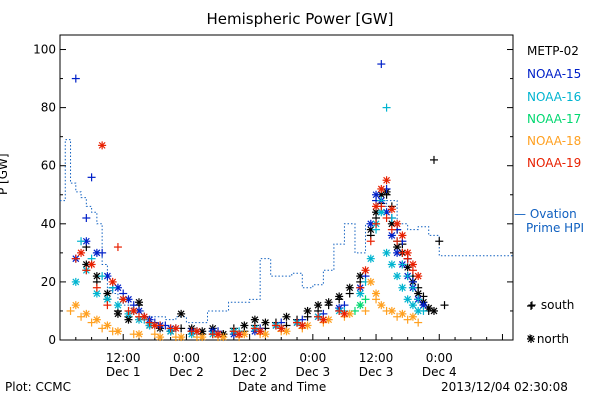 This screenshot has height=400, width=600. I want to click on legend-noaa-15: NOAA-15, so click(554, 74).